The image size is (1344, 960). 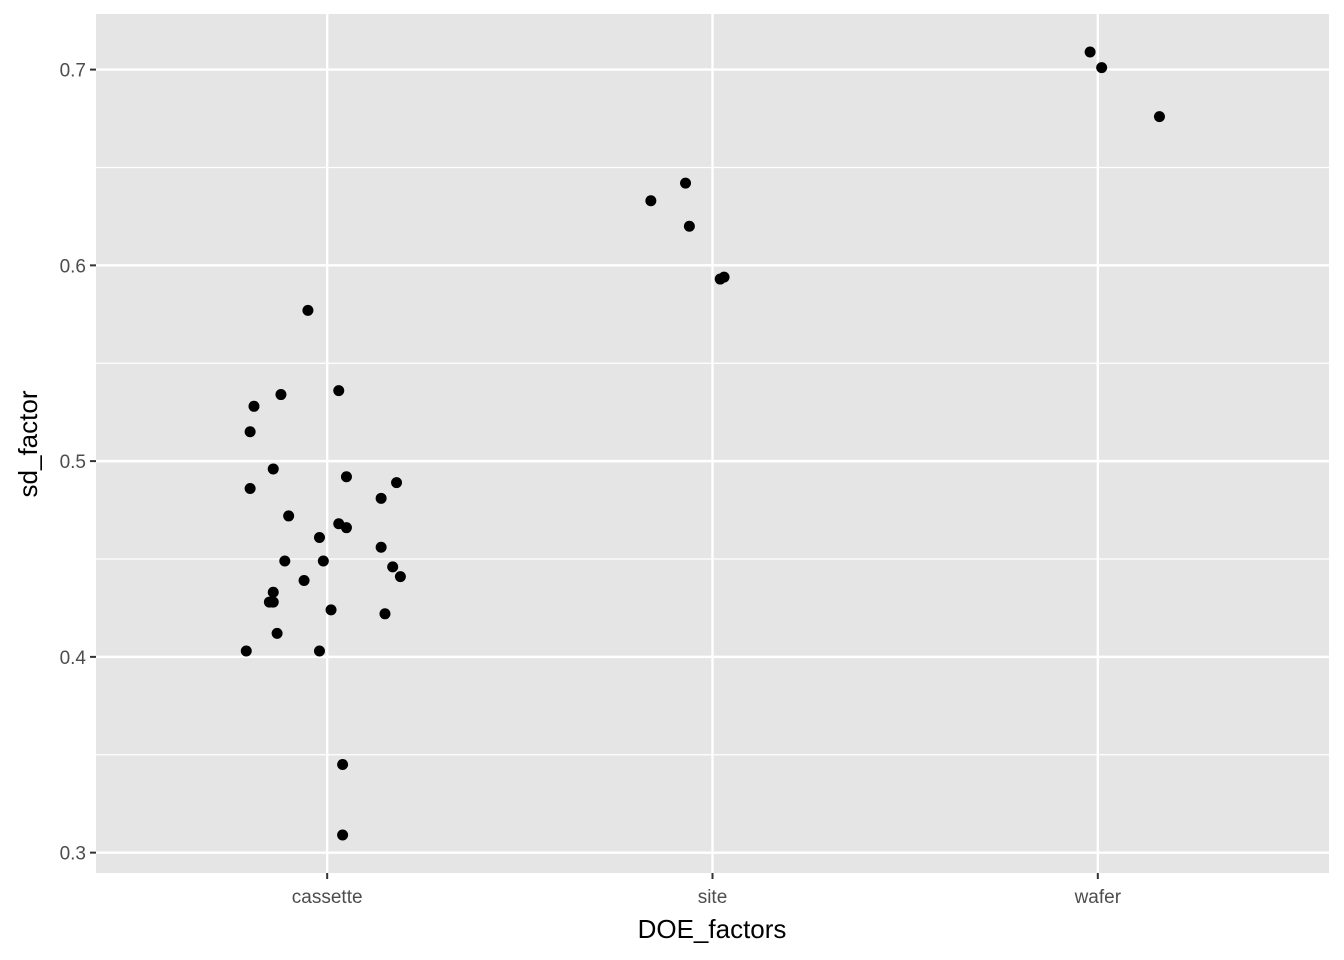 What do you see at coordinates (713, 897) in the screenshot?
I see `x-tick-label: site` at bounding box center [713, 897].